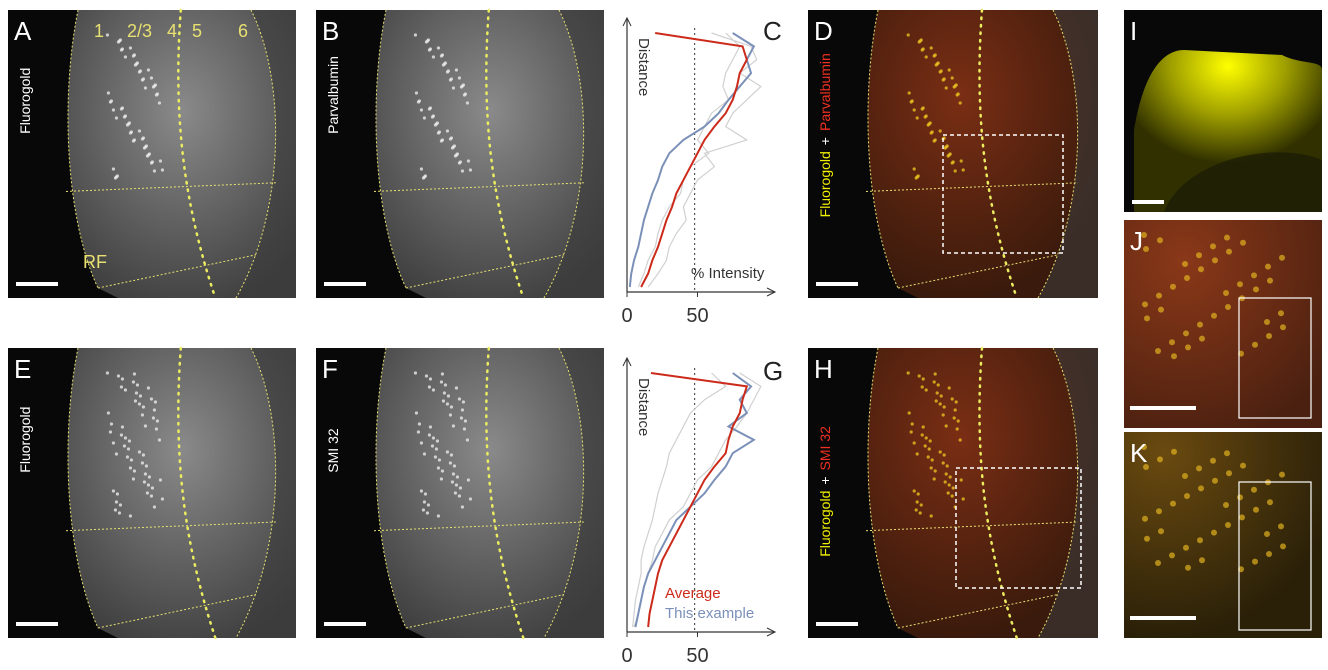 This screenshot has height=670, width=1328. I want to click on image-panel: K, so click(1223, 535).